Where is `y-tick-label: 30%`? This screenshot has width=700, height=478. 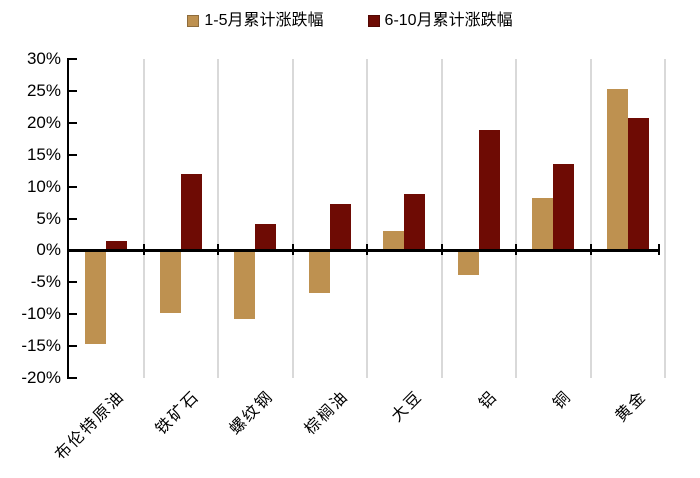
y-tick-label: 30% is located at coordinates (43, 58).